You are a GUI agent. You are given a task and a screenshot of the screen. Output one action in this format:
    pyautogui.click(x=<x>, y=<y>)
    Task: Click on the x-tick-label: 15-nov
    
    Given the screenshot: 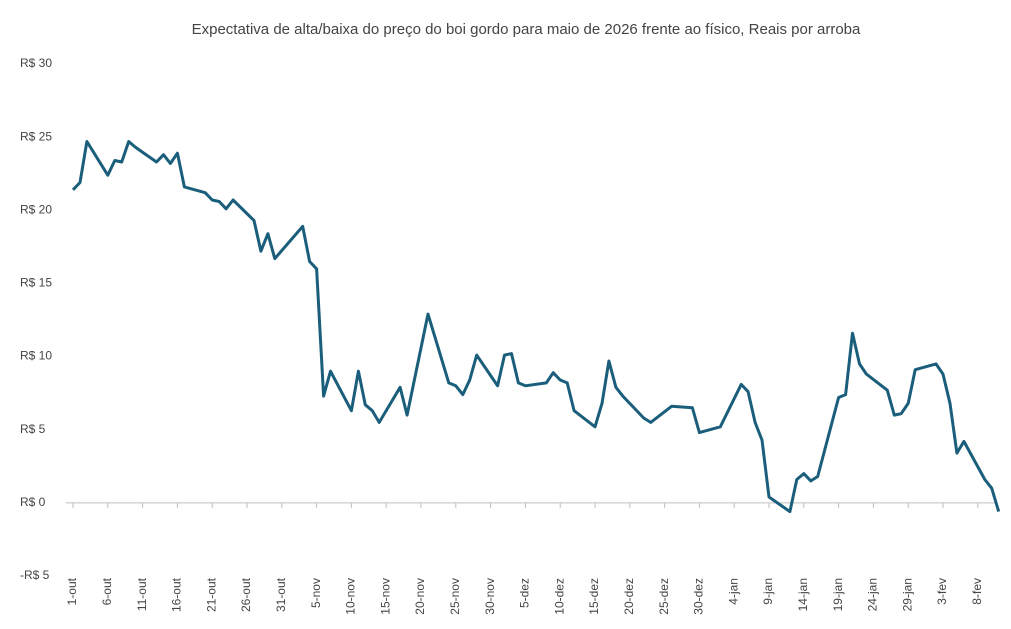 What is the action you would take?
    pyautogui.click(x=385, y=596)
    